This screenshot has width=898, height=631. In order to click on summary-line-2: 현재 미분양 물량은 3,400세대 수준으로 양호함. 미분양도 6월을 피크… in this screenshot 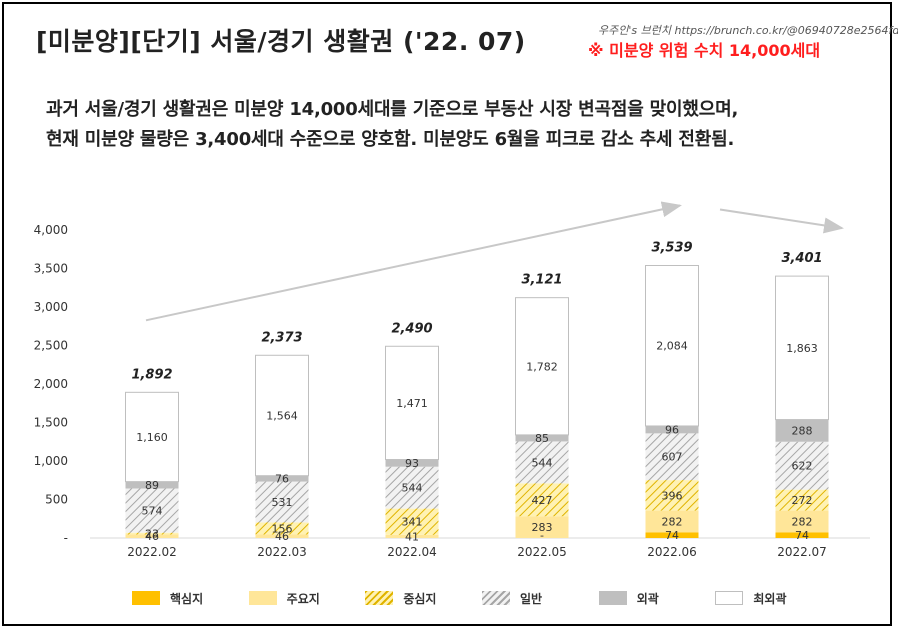, I will do `click(390, 139)`.